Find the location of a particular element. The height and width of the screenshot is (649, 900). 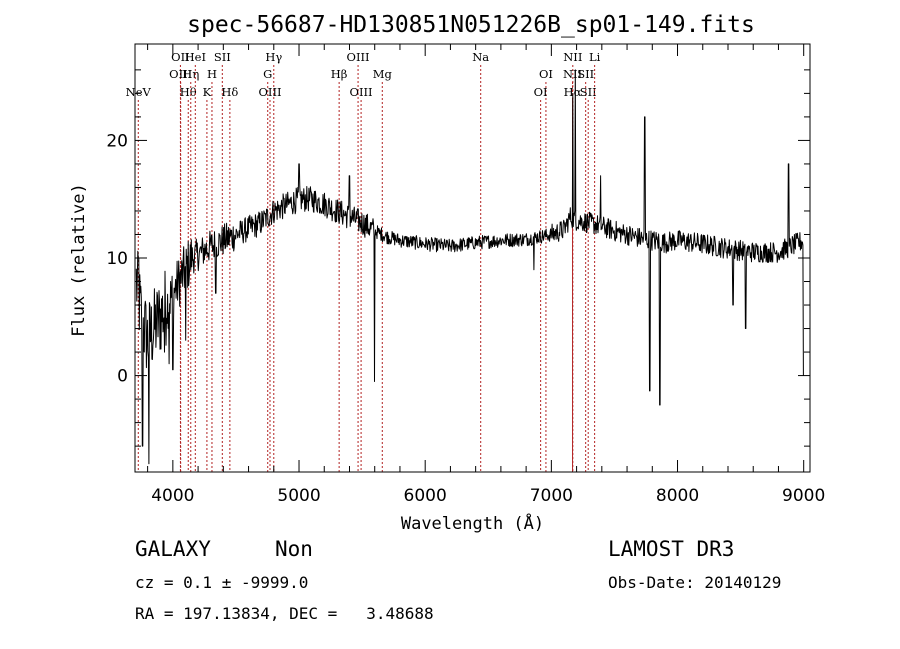

line-label-0: NeV is located at coordinates (139, 92).